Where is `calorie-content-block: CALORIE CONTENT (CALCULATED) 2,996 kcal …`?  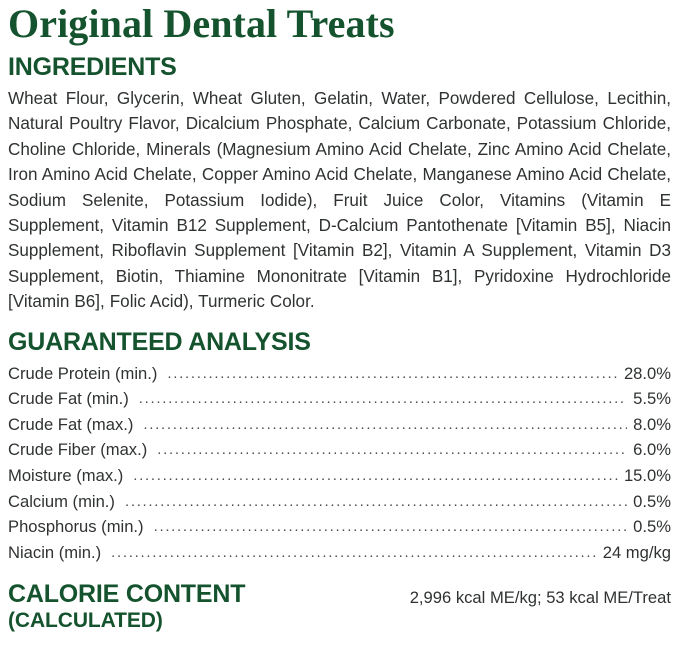
calorie-content-block: CALORIE CONTENT (CALCULATED) 2,996 kcal … is located at coordinates (339, 606).